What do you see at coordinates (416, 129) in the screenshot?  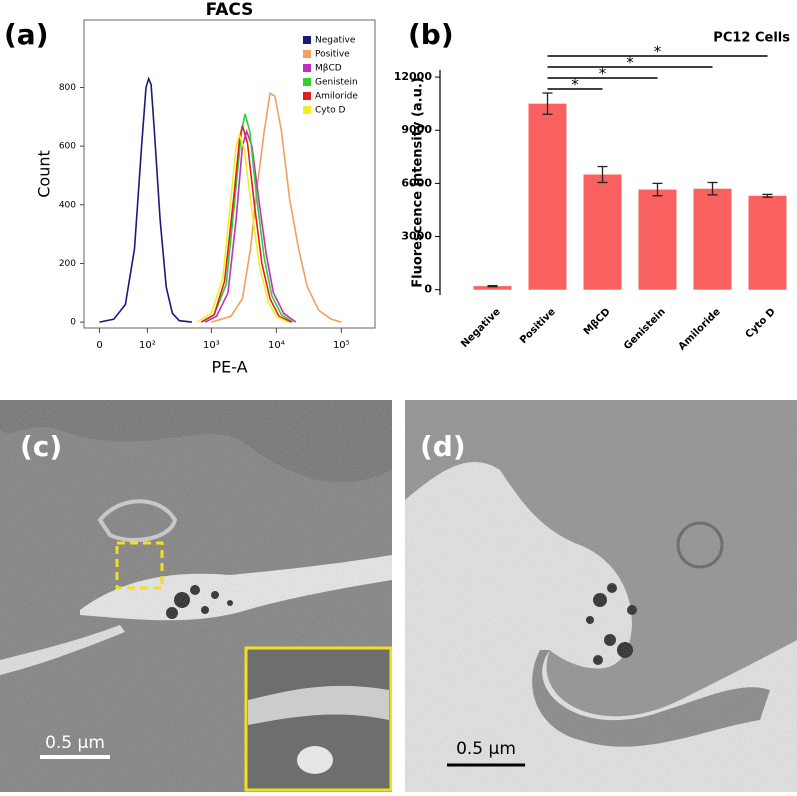 I see `y-tick-label: 9000` at bounding box center [416, 129].